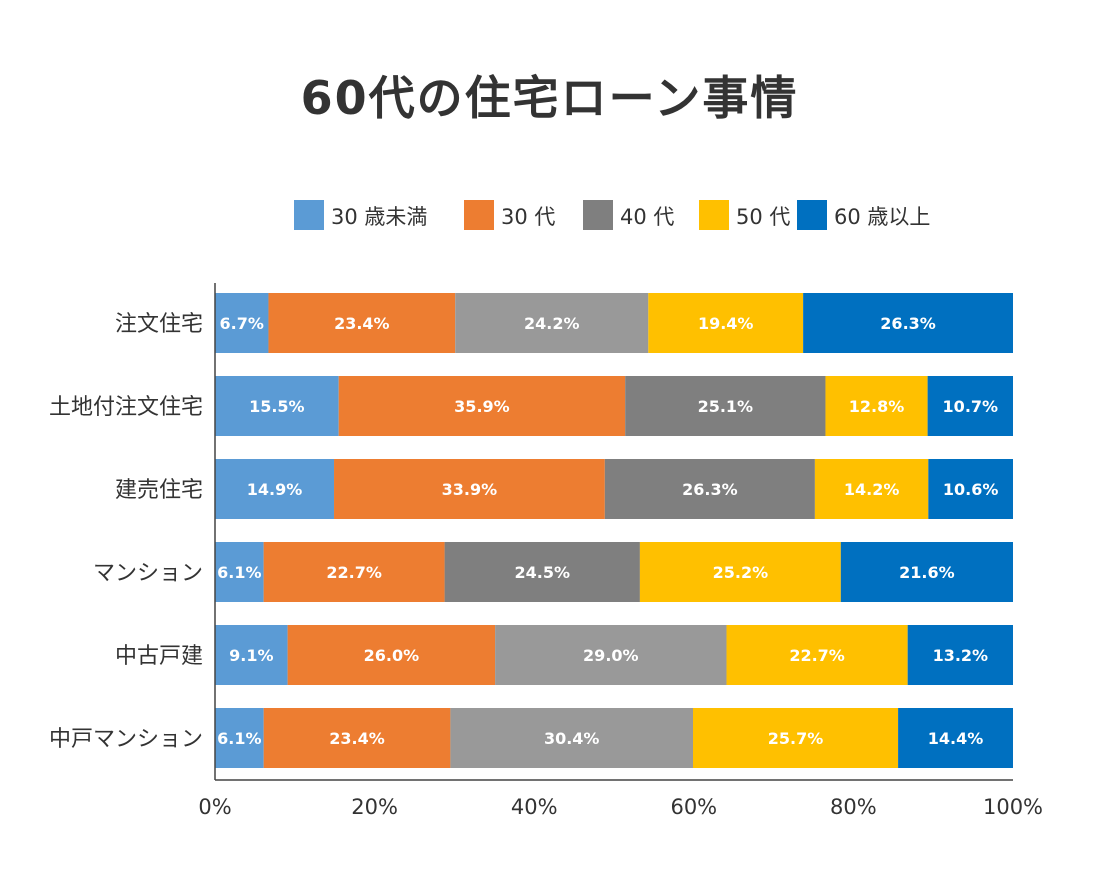 The image size is (1099, 876). I want to click on x-tick-label: 60%, so click(693, 807).